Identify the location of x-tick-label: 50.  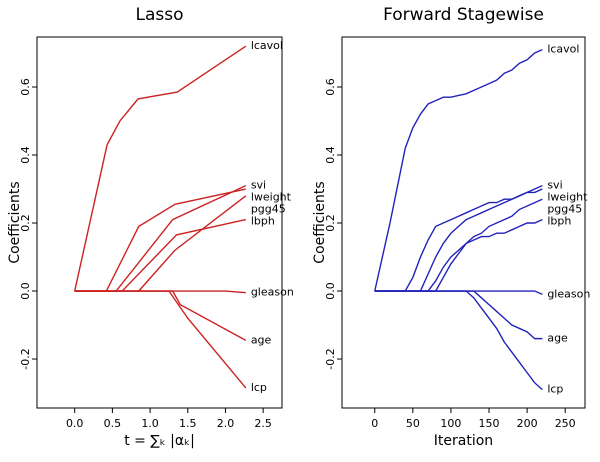
(413, 423).